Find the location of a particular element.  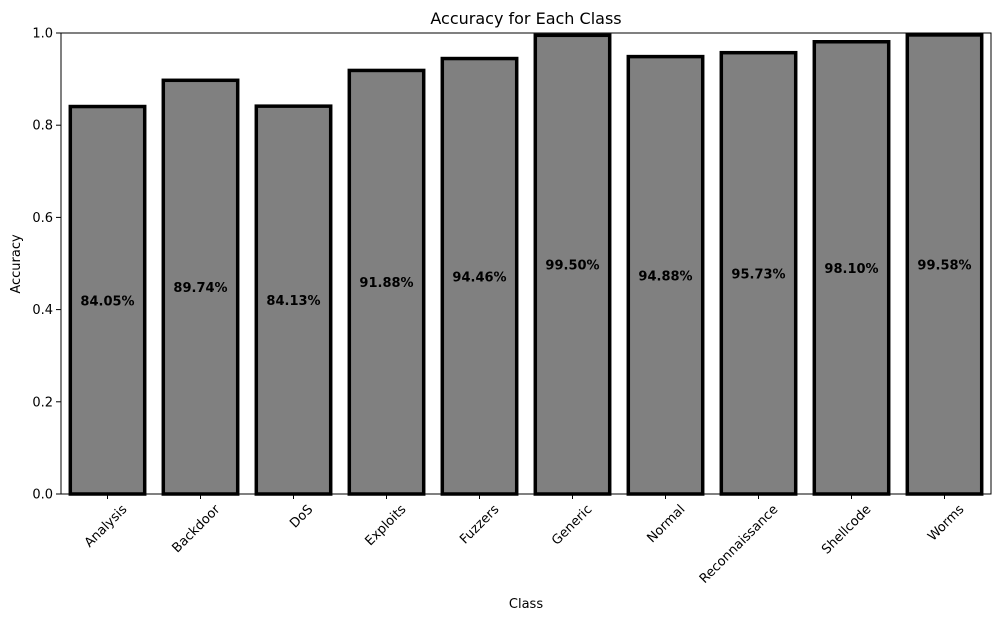

bar-reconnaissance is located at coordinates (758, 273).